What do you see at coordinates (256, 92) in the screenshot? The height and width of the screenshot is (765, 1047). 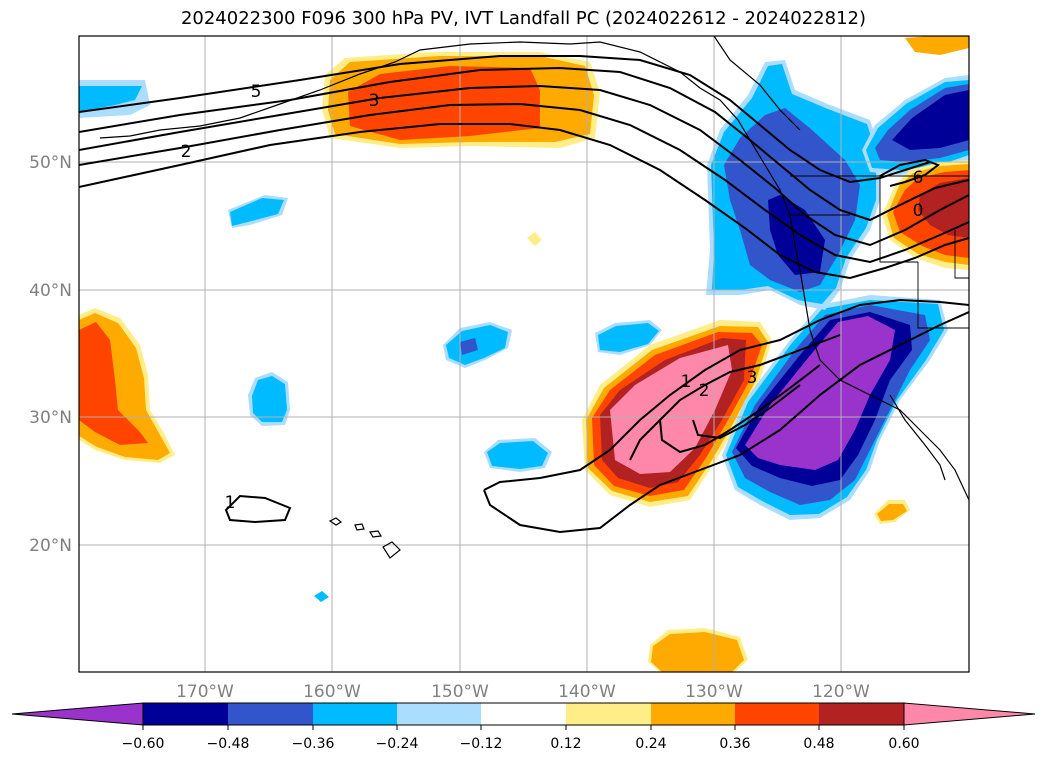 I see `contour-label: 5` at bounding box center [256, 92].